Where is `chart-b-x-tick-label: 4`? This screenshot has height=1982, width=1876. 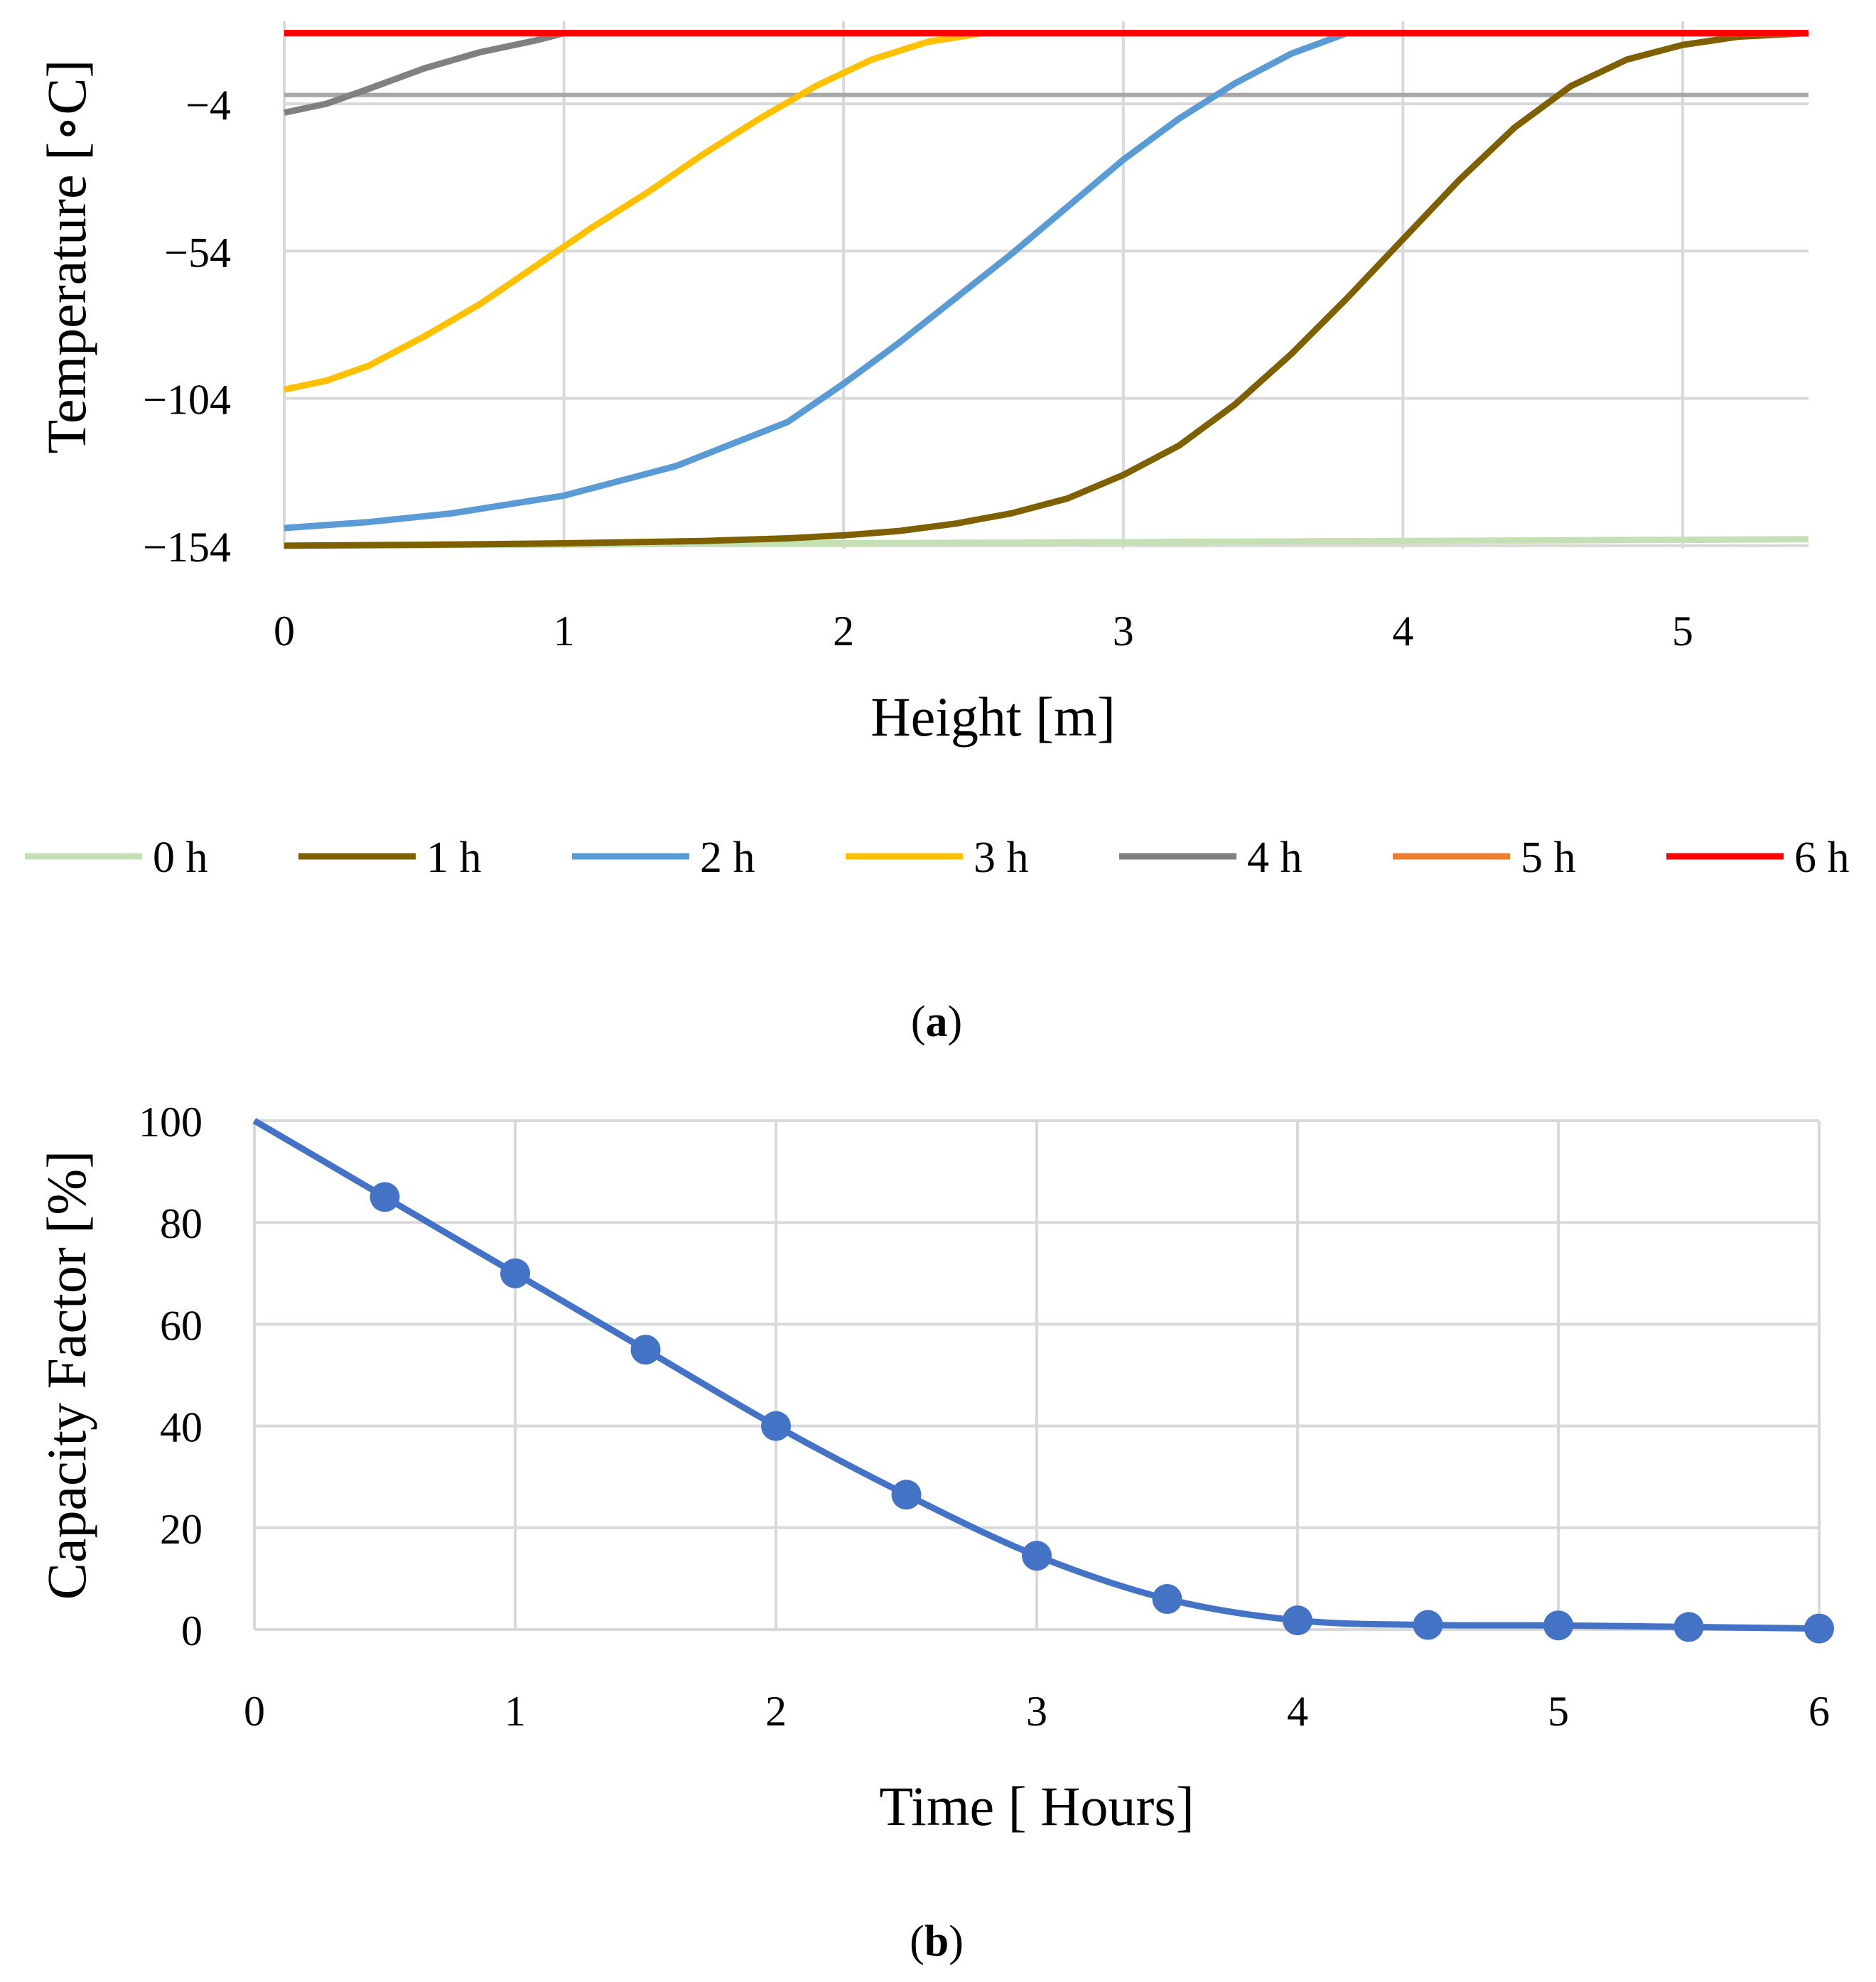
chart-b-x-tick-label: 4 is located at coordinates (1297, 1712).